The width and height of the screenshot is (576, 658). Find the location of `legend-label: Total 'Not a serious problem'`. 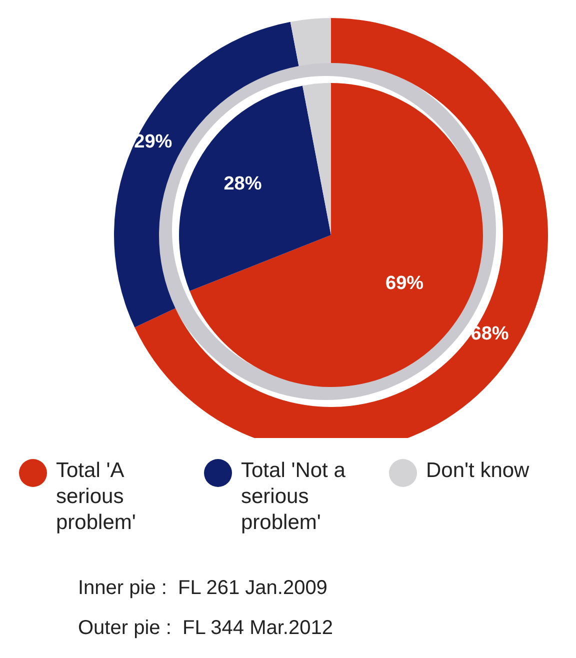

legend-label: Total 'Not a serious problem' is located at coordinates (293, 497).